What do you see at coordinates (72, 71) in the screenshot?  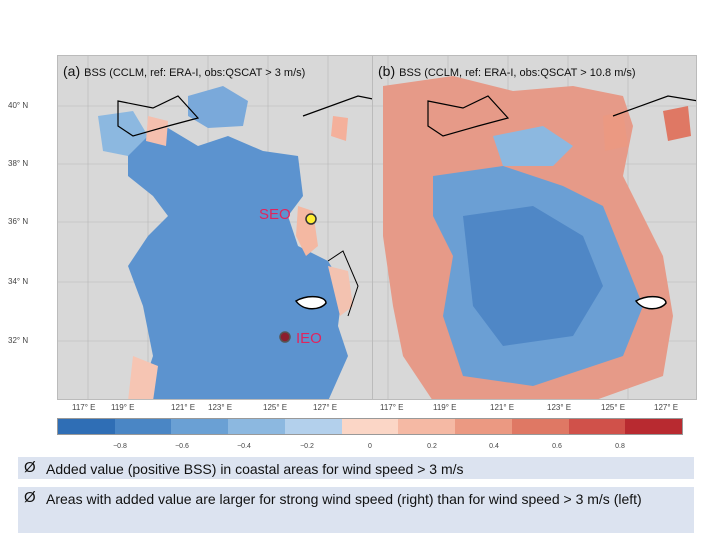 I see `panel-a-tag: (a)` at bounding box center [72, 71].